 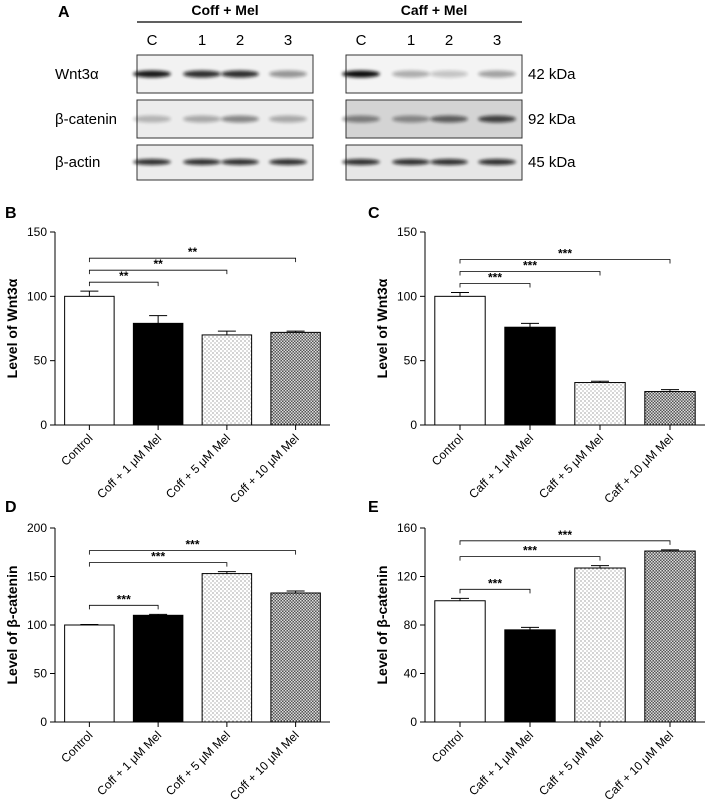 What do you see at coordinates (64, 12) in the screenshot?
I see `panel-label: A` at bounding box center [64, 12].